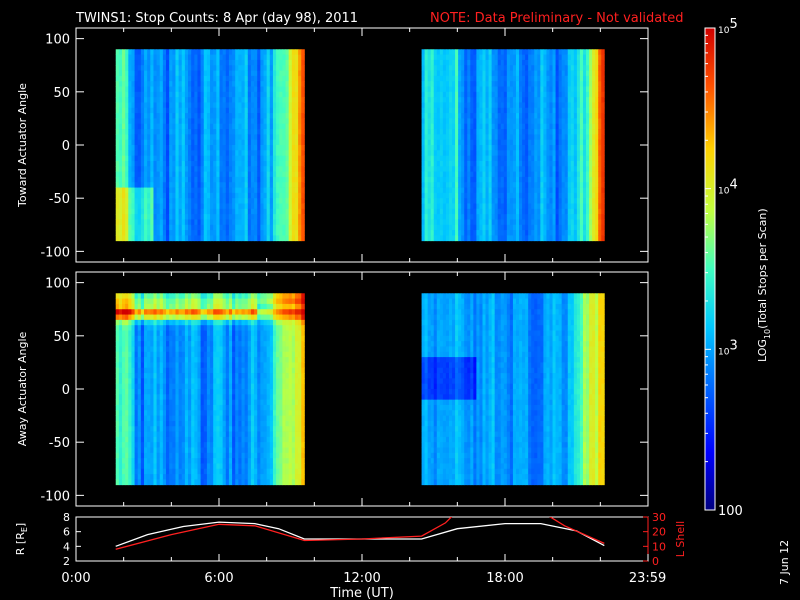  Describe the element at coordinates (284, 533) in the screenshot. I see `l-shell-line` at that location.